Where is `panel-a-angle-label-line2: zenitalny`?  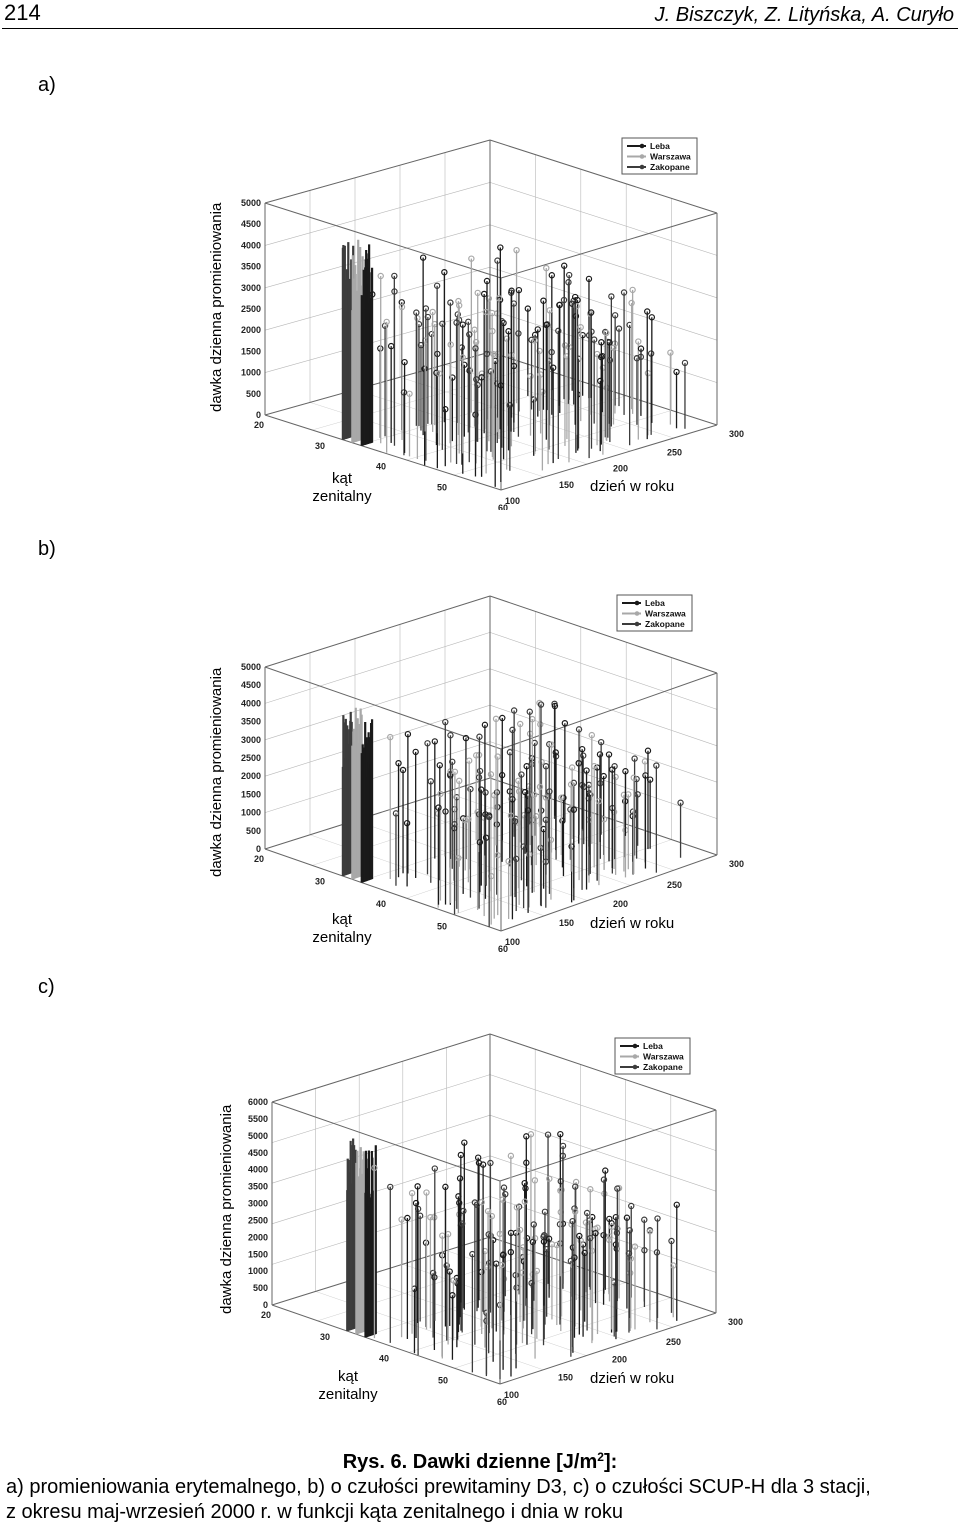
panel-a-angle-label-line2: zenitalny is located at coordinates (342, 496).